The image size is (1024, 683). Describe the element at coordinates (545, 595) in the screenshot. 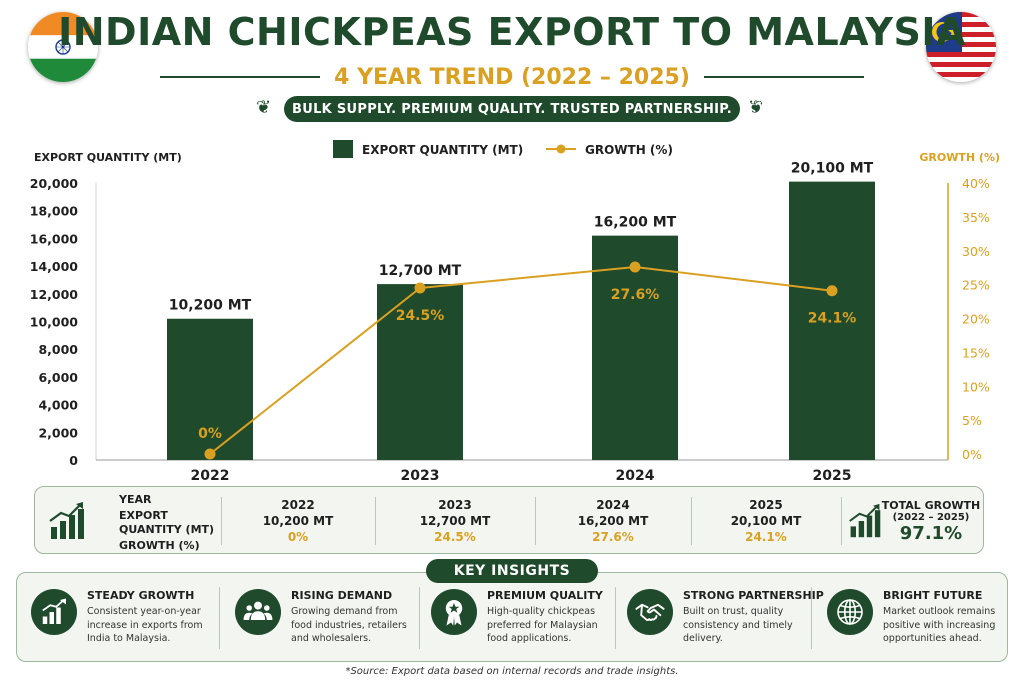

I see `insight-title: PREMIUM QUALITY` at that location.